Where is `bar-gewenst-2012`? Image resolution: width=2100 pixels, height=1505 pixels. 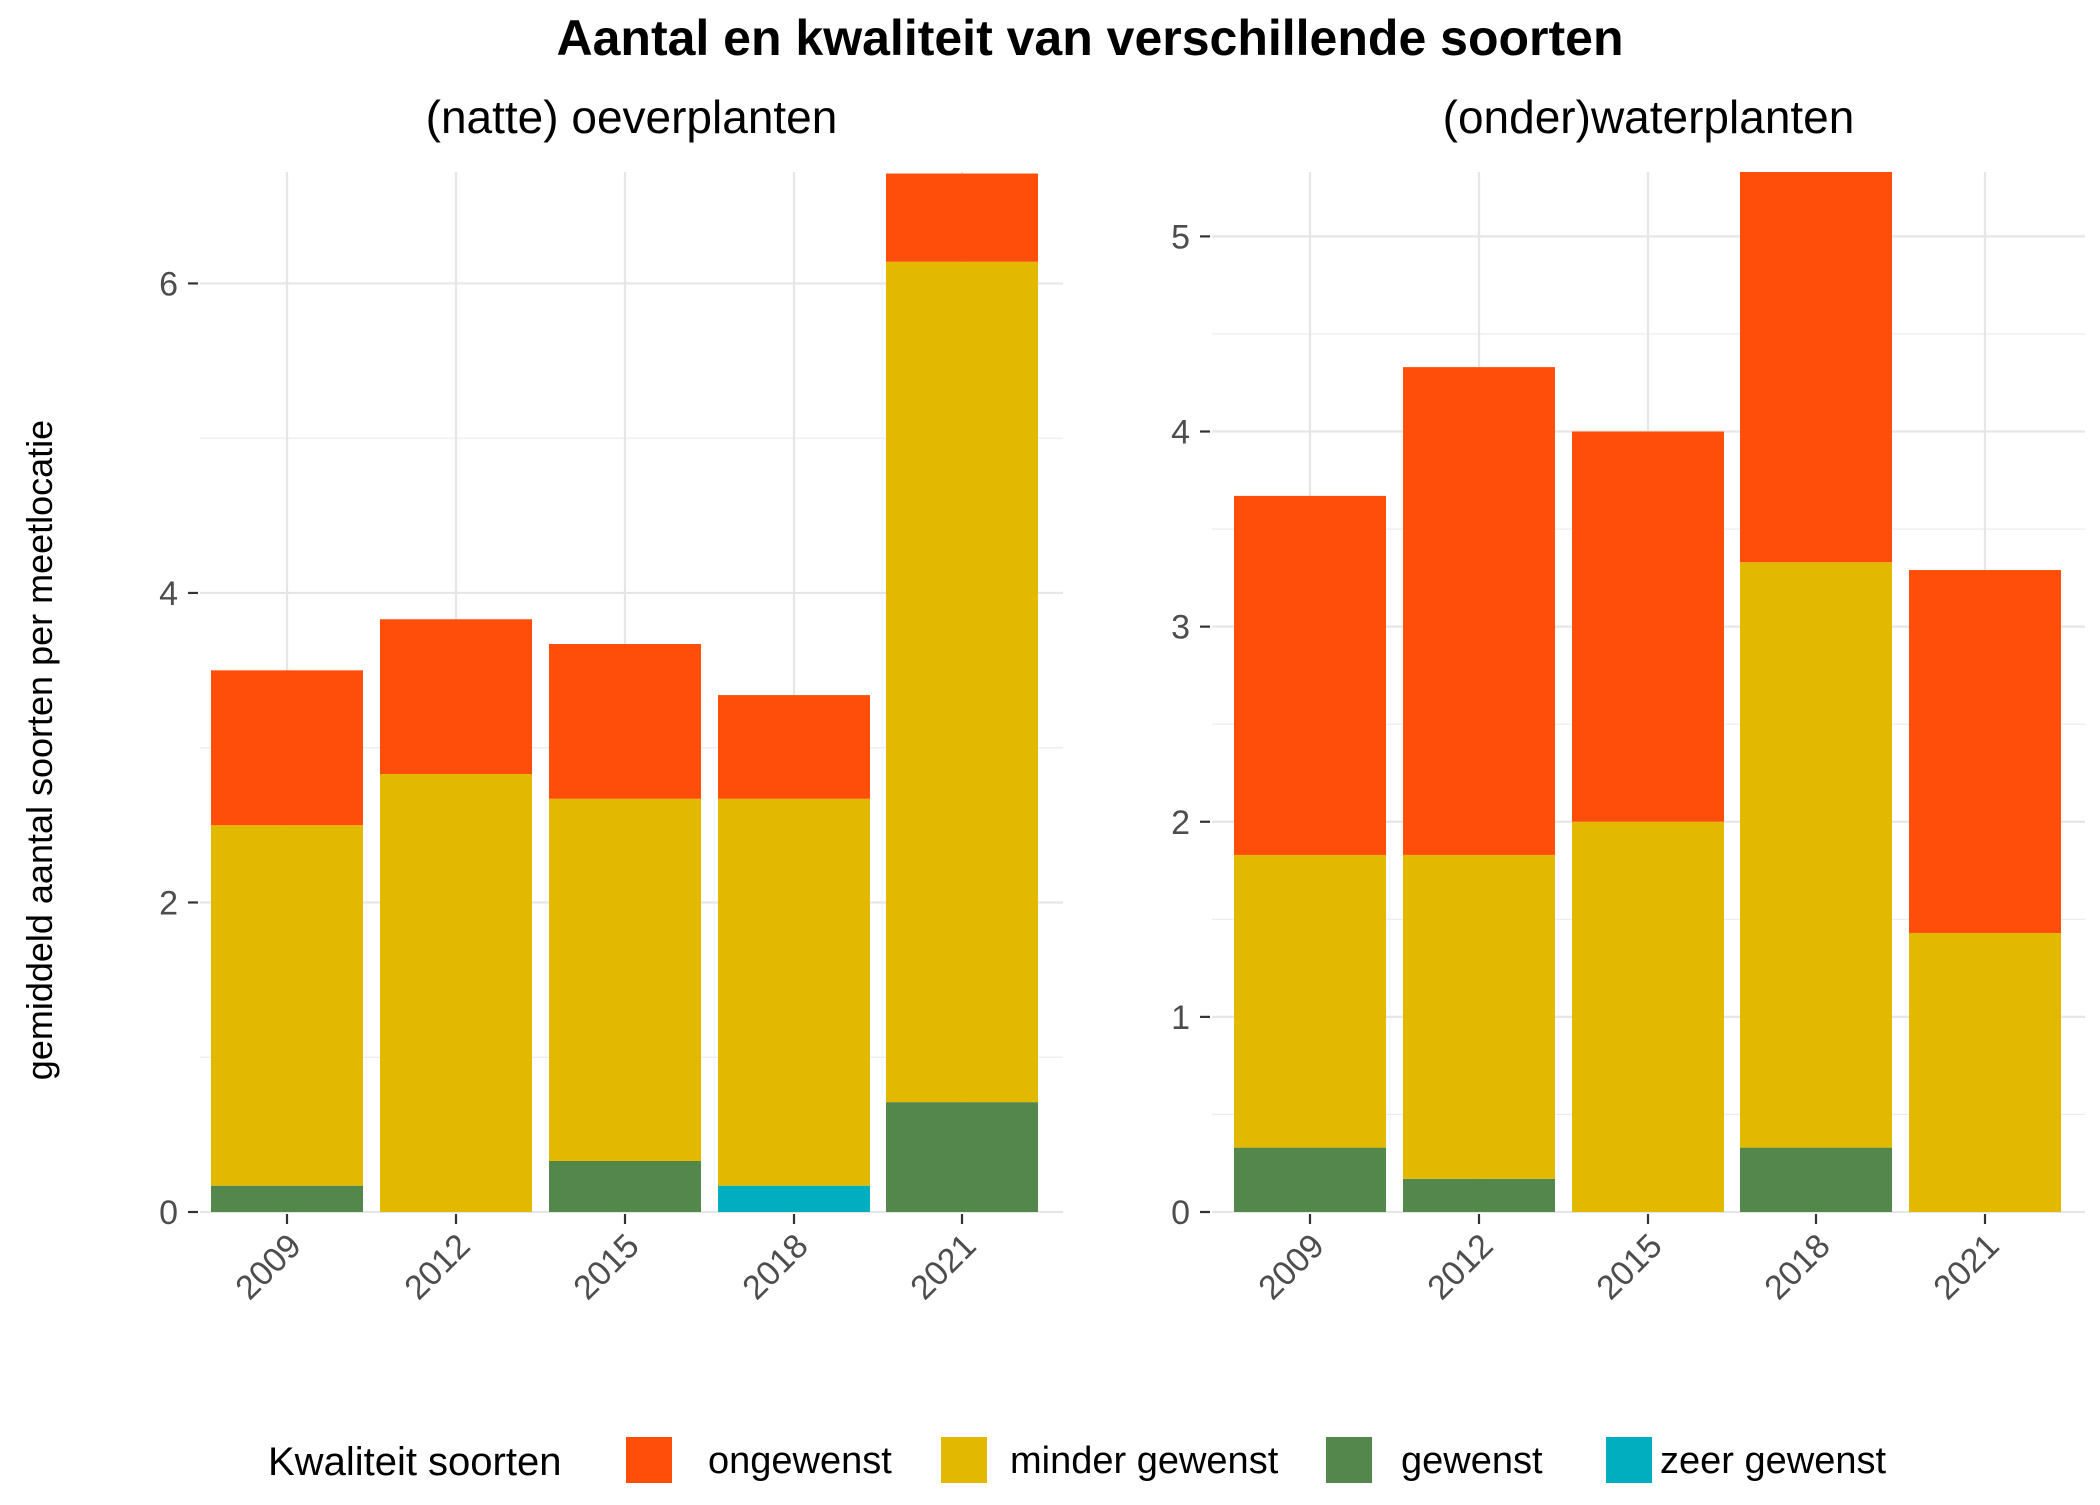
bar-gewenst-2012 is located at coordinates (1479, 1195).